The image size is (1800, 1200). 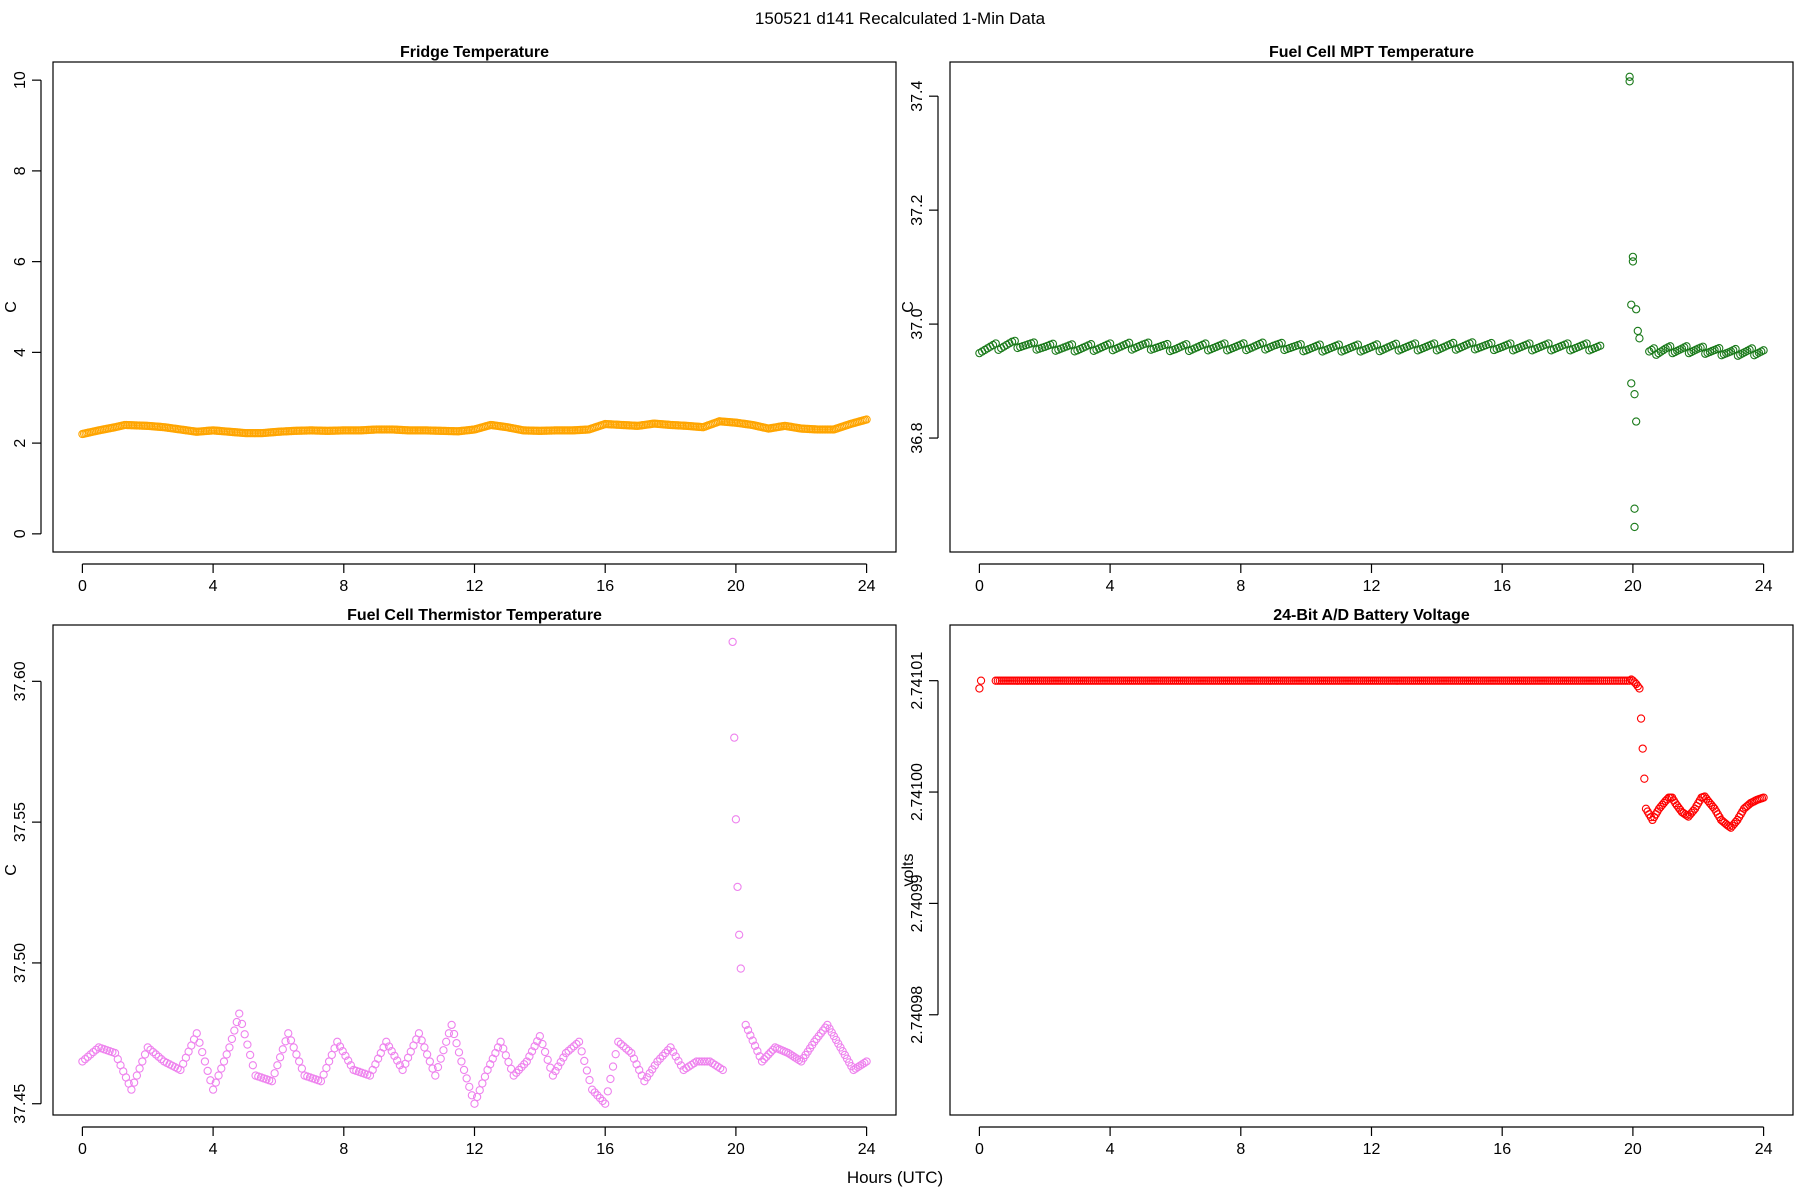 I want to click on panel-title: Fuel Cell Thermistor Temperature, so click(x=474, y=615).